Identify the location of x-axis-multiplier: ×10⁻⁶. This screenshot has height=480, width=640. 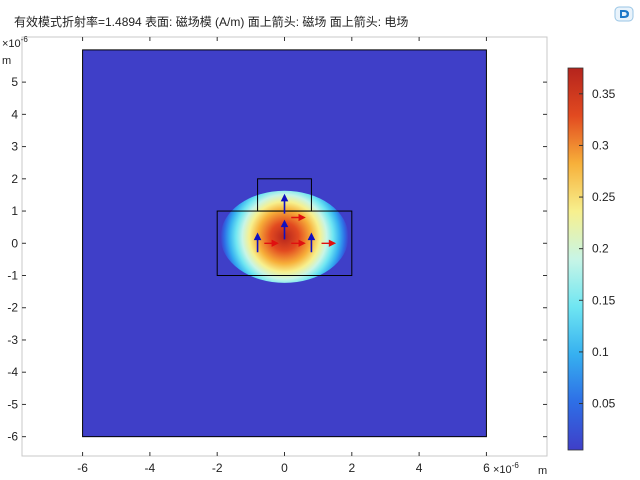
(506, 468).